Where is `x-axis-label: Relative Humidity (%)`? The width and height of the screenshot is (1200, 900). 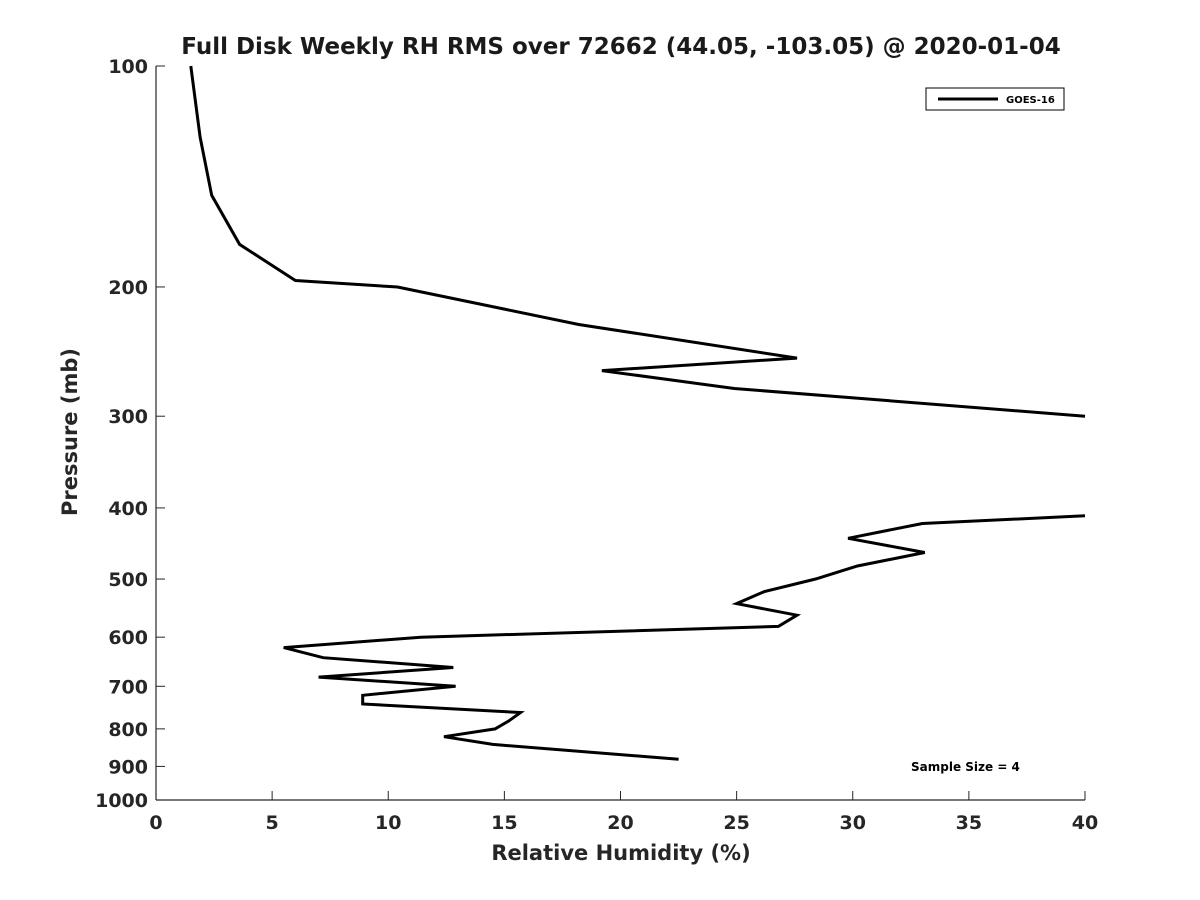
x-axis-label: Relative Humidity (%) is located at coordinates (620, 853).